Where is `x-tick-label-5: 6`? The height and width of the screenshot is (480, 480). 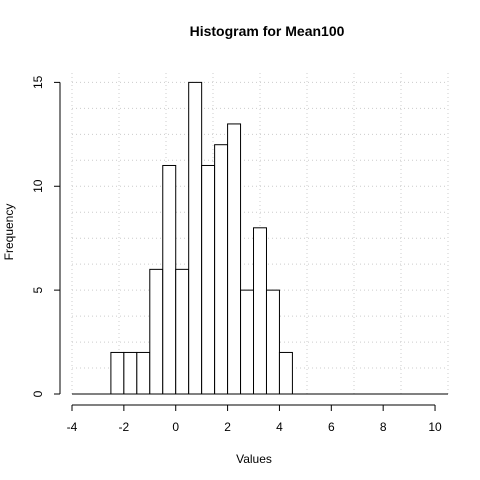 x-tick-label-5: 6 is located at coordinates (331, 427).